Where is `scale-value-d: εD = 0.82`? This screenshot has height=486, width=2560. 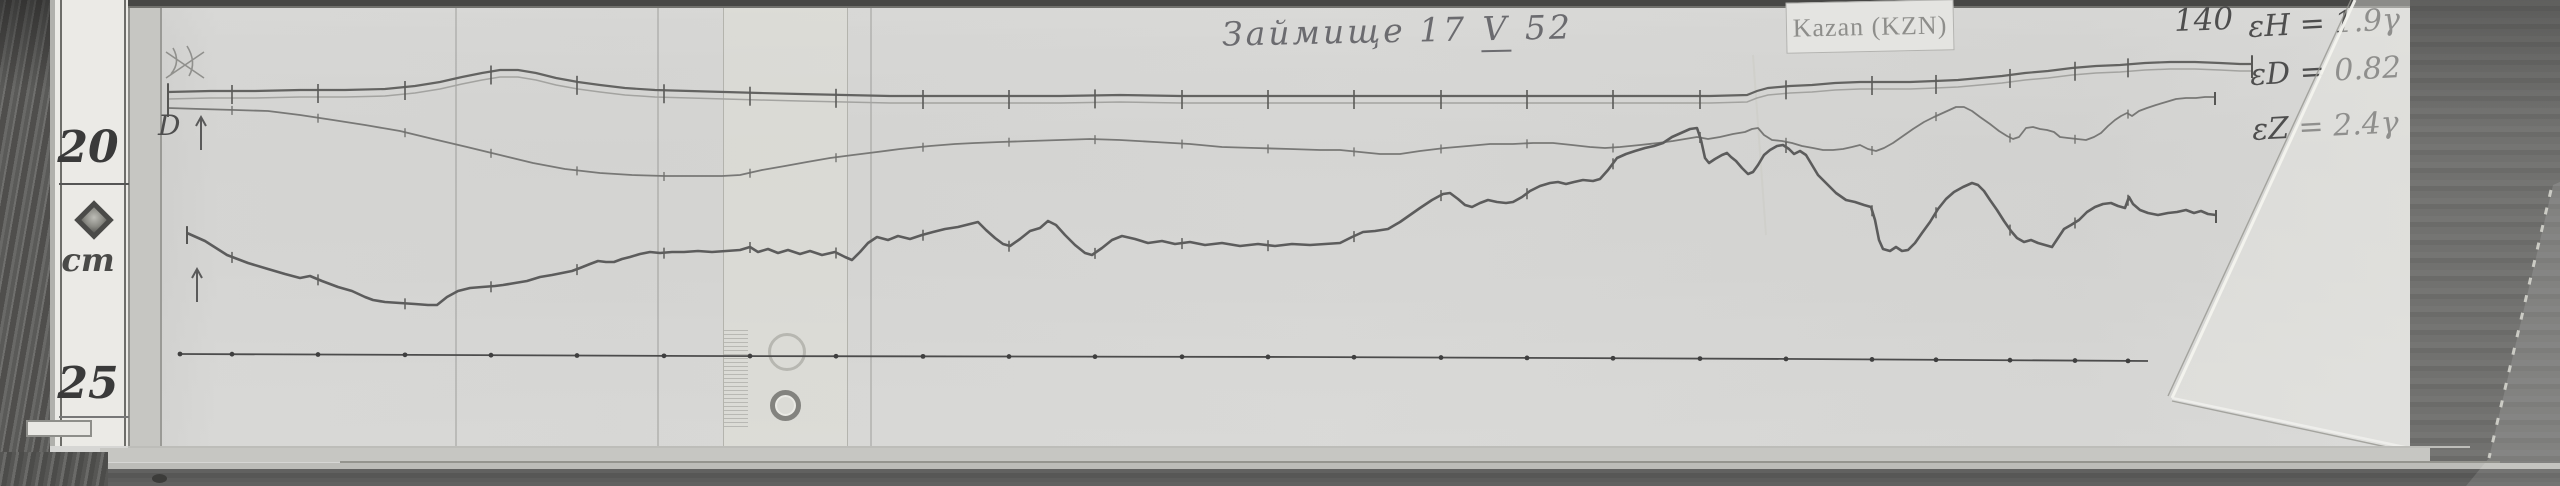 scale-value-d: εD = 0.82 is located at coordinates (2325, 71).